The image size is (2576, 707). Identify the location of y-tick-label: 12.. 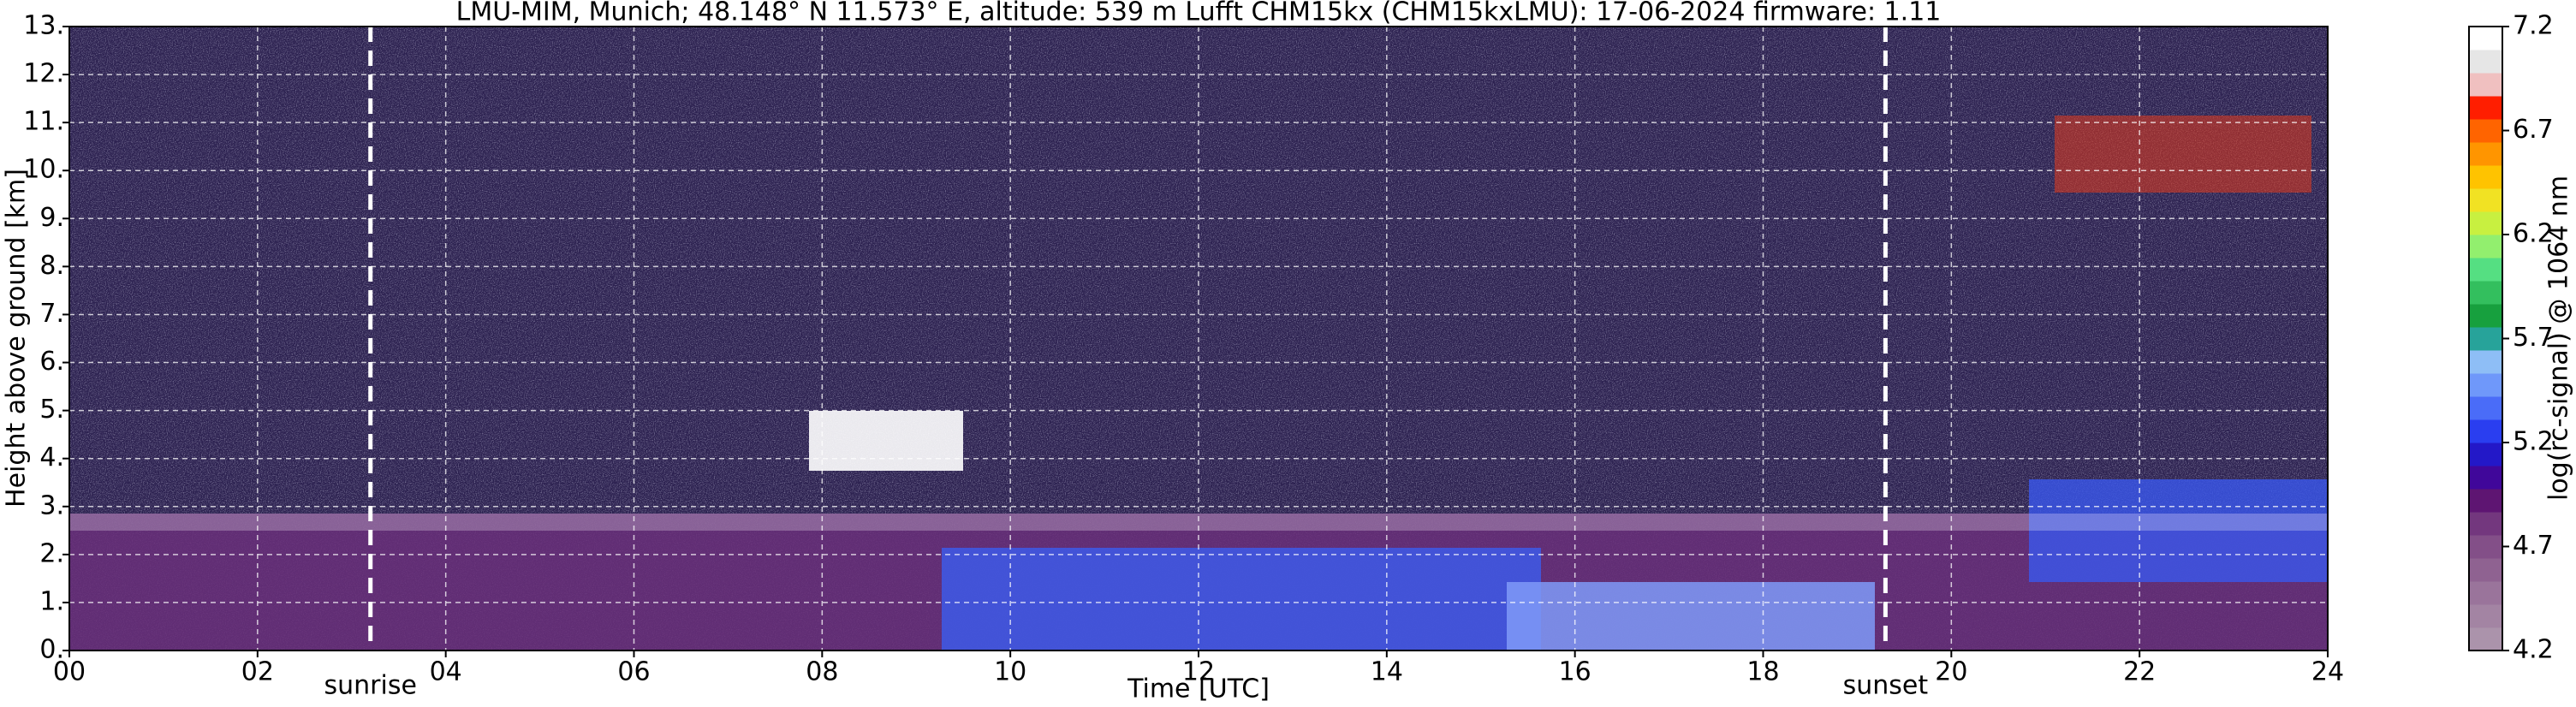
(43, 74).